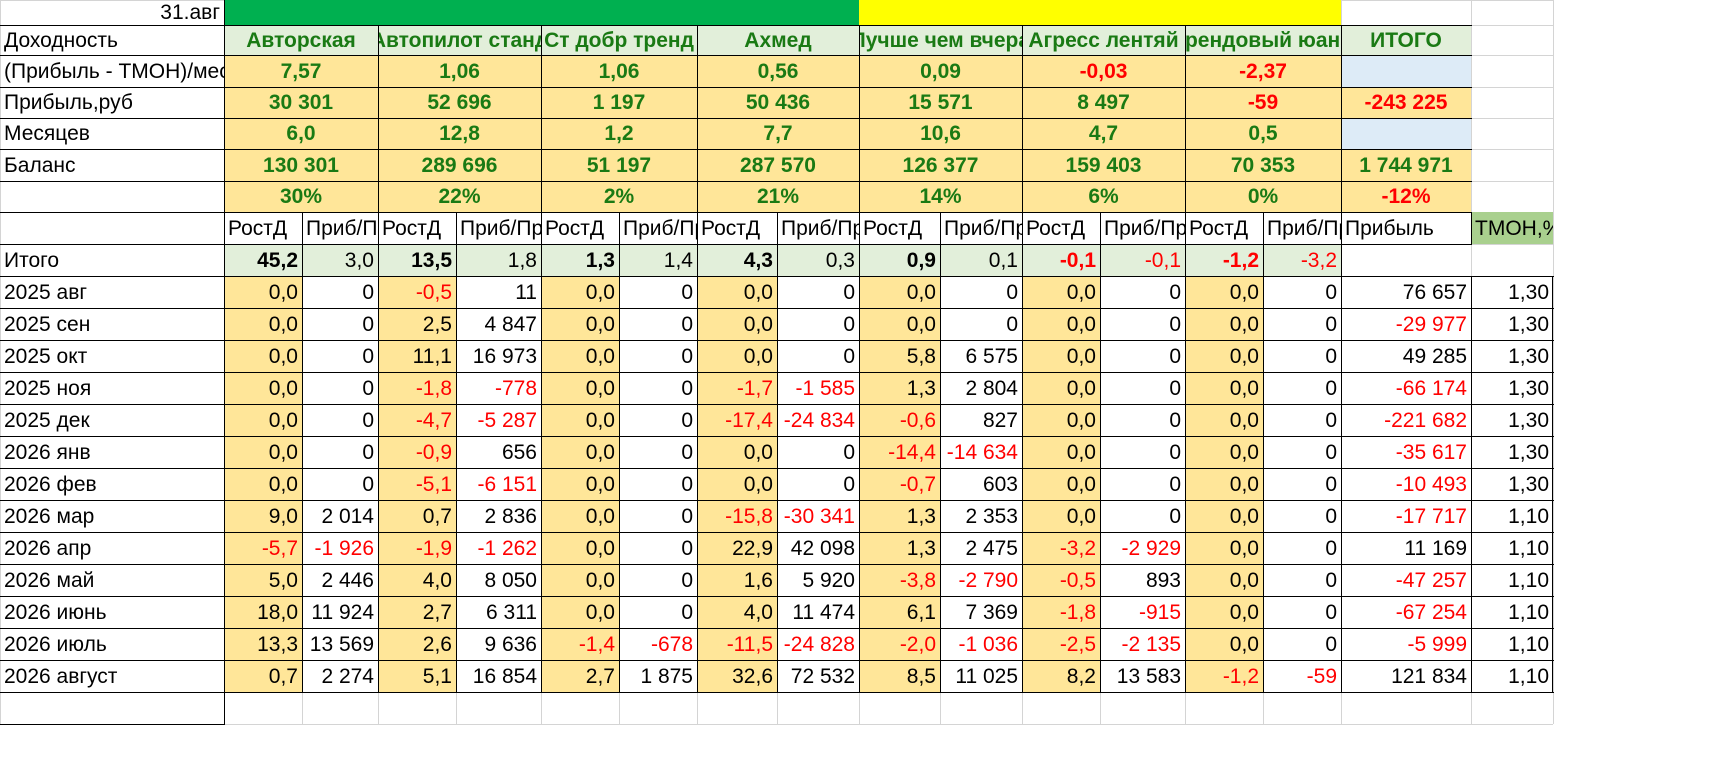 The width and height of the screenshot is (1721, 766). What do you see at coordinates (1100, 12) in the screenshot?
I see `yellow-band` at bounding box center [1100, 12].